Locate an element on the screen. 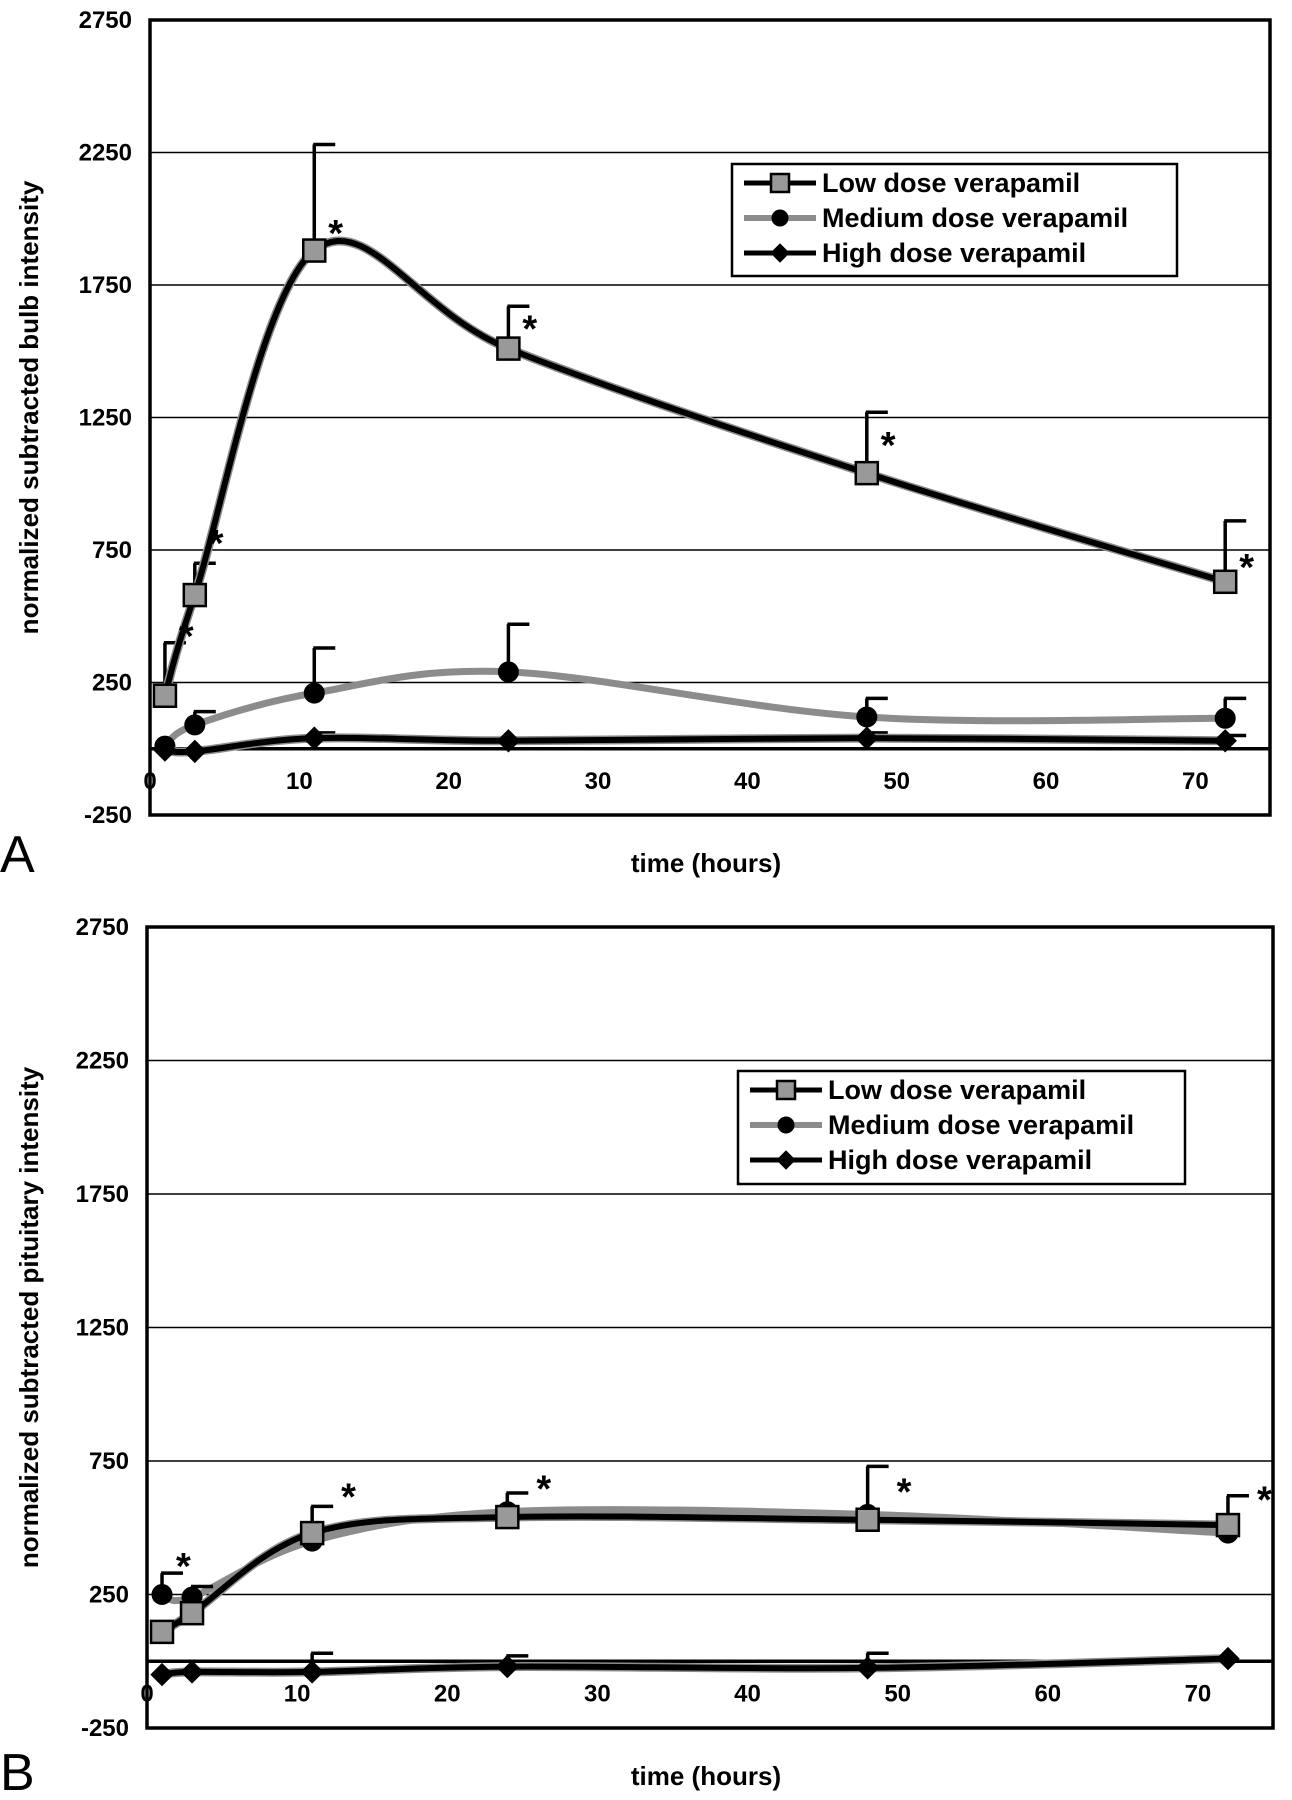 The width and height of the screenshot is (1292, 1800). panel-letter: B is located at coordinates (17, 1772).